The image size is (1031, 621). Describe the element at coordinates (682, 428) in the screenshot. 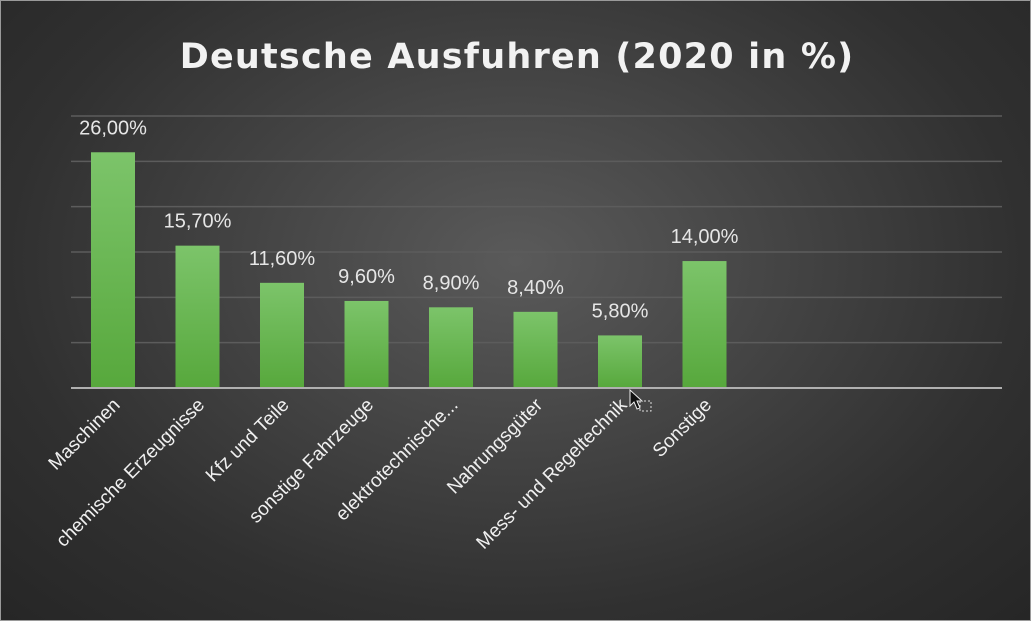

I see `category-tick-label: Sonstige` at that location.